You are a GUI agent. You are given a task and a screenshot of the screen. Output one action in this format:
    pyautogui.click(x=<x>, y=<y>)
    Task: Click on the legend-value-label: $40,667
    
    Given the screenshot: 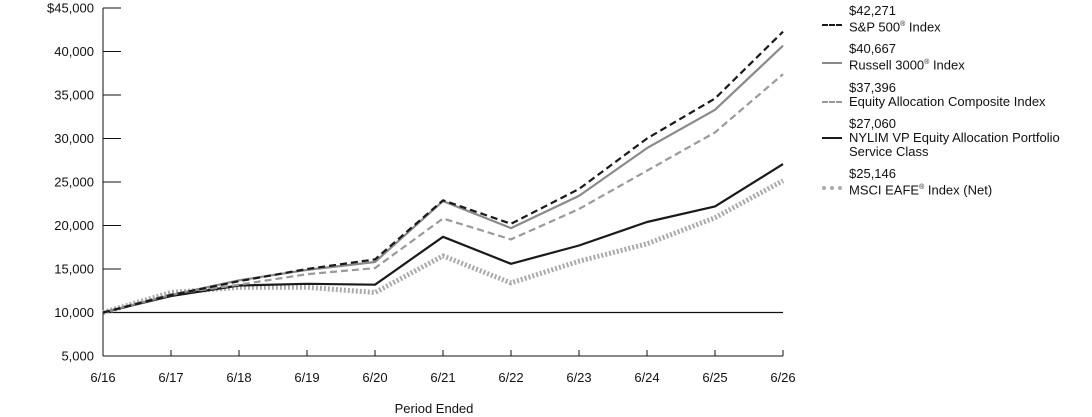 What is the action you would take?
    pyautogui.click(x=872, y=49)
    